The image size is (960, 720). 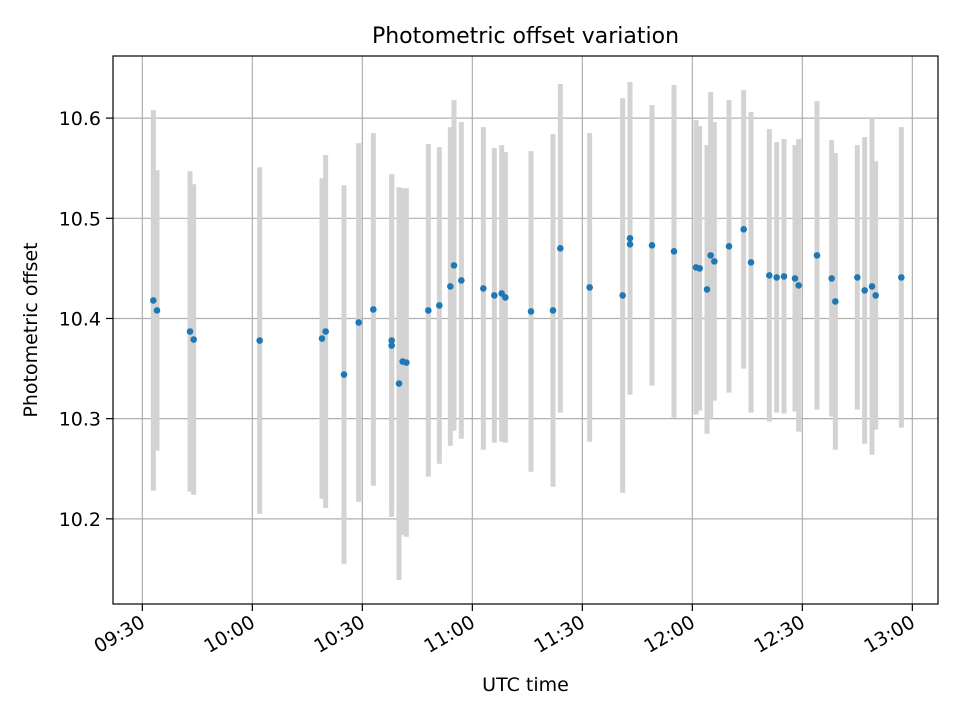 I want to click on x-tick-label: 13:00, so click(x=889, y=634).